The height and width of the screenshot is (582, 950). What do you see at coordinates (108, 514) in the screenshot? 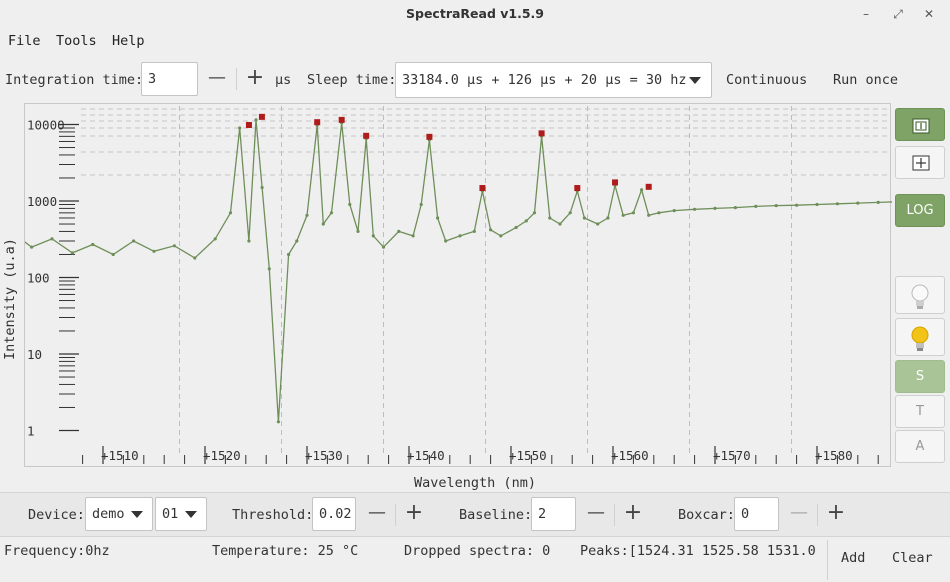
I see `device-value: demo` at bounding box center [108, 514].